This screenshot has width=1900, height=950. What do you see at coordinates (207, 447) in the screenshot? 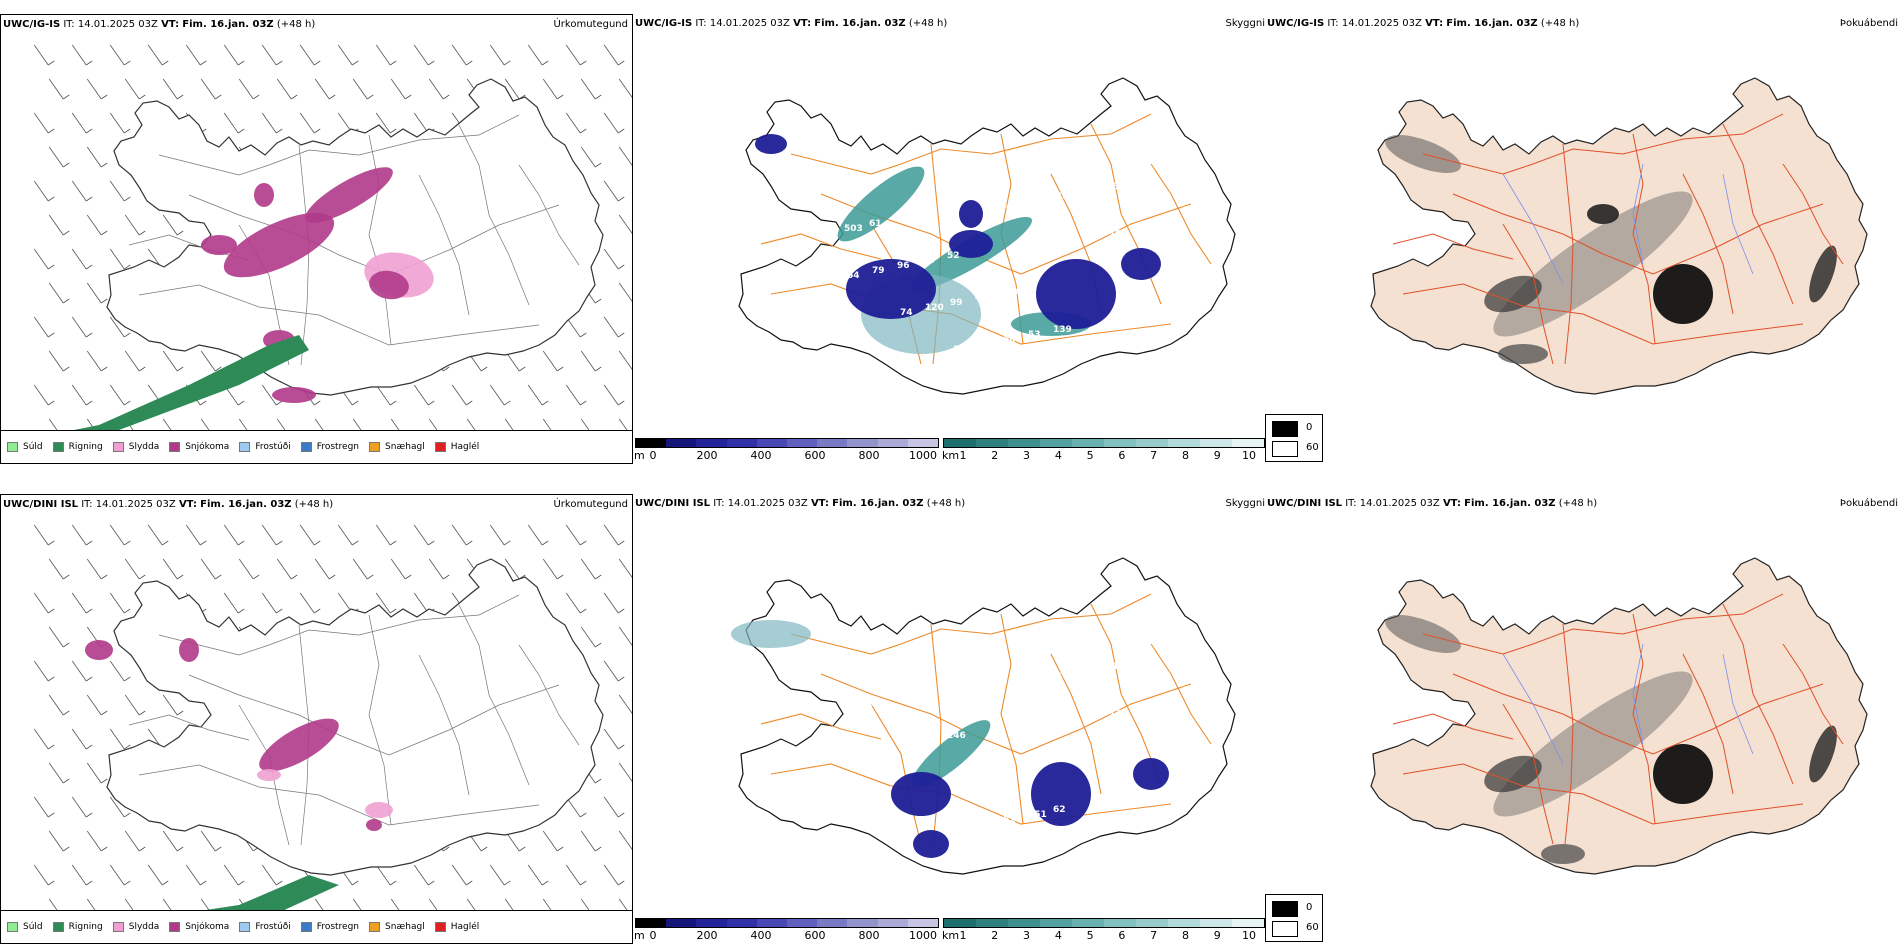
I see `legend-label: Snjókoma` at bounding box center [207, 447].